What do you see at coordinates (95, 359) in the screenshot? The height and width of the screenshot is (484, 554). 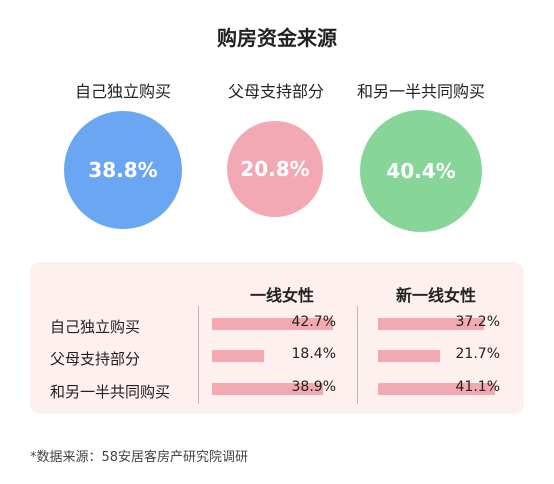 I see `row-label-parents: 父母支持部分` at bounding box center [95, 359].